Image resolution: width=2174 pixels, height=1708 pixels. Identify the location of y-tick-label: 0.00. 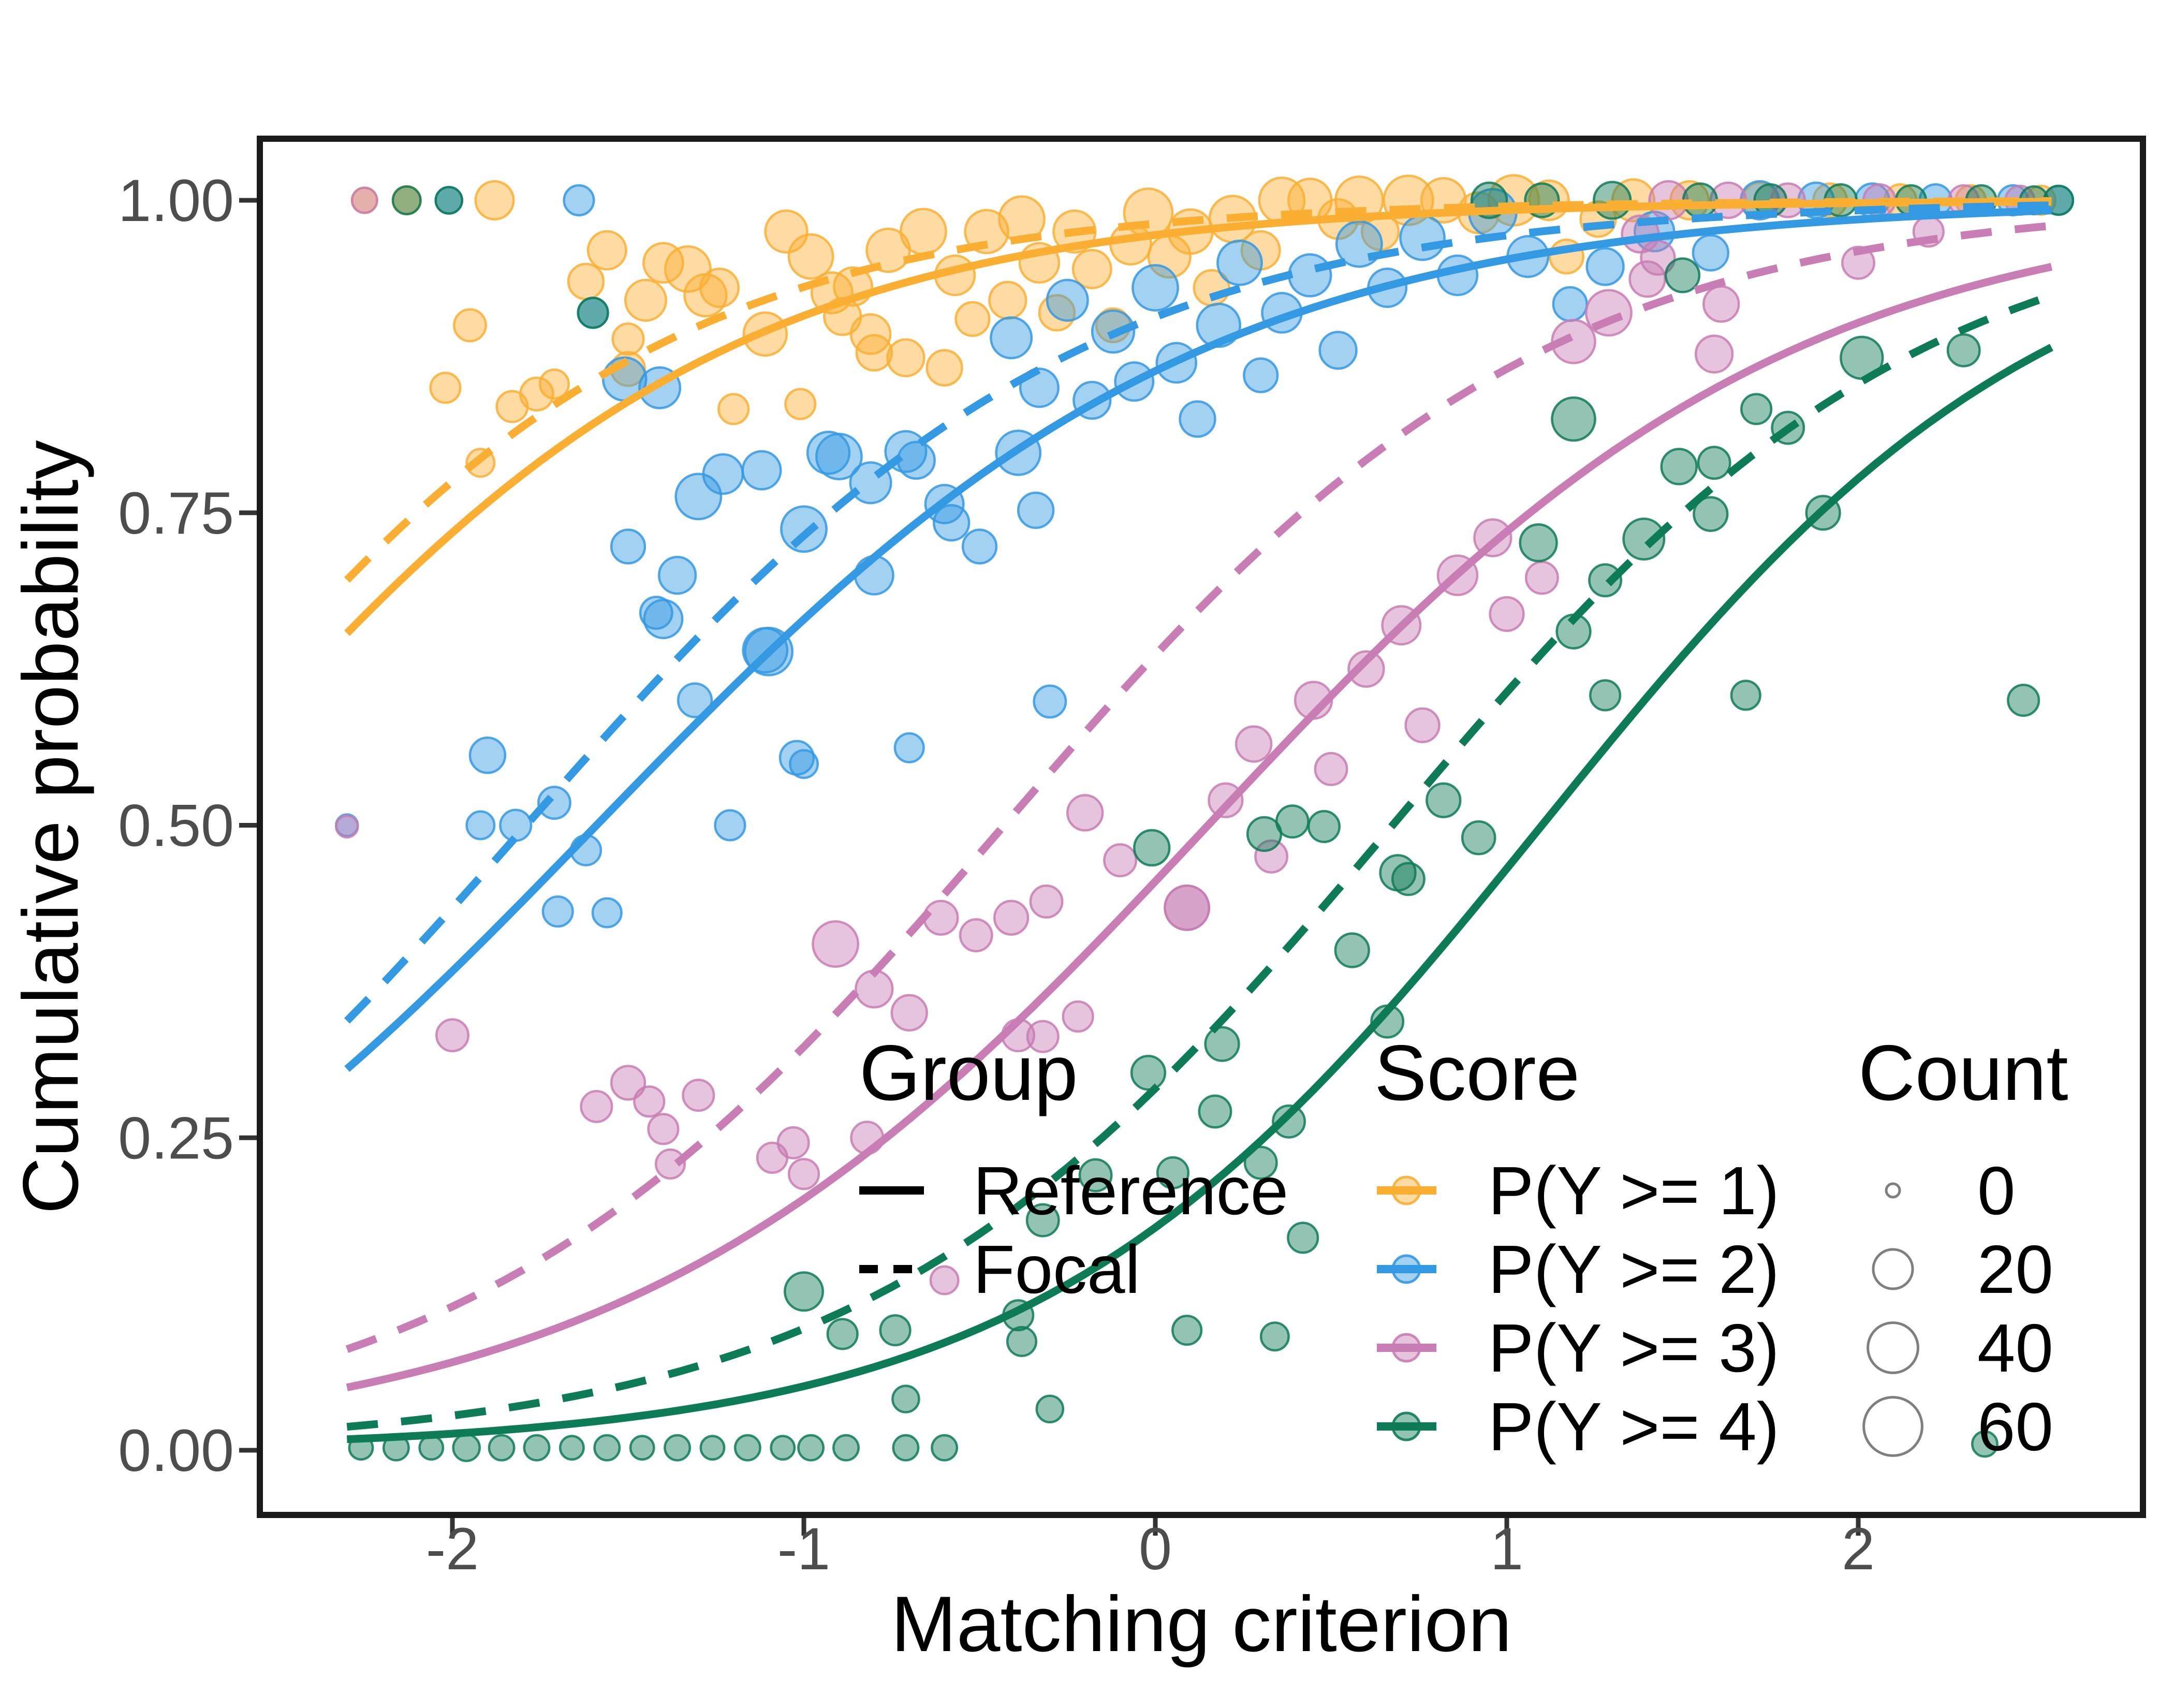
(176, 1451).